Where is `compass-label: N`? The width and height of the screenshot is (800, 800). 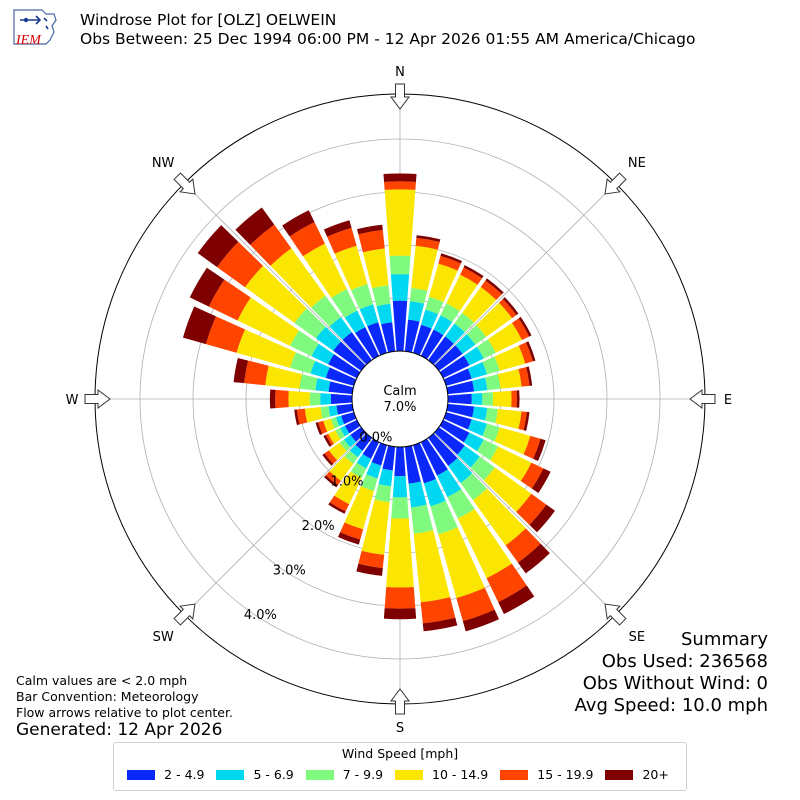
compass-label: N is located at coordinates (400, 72).